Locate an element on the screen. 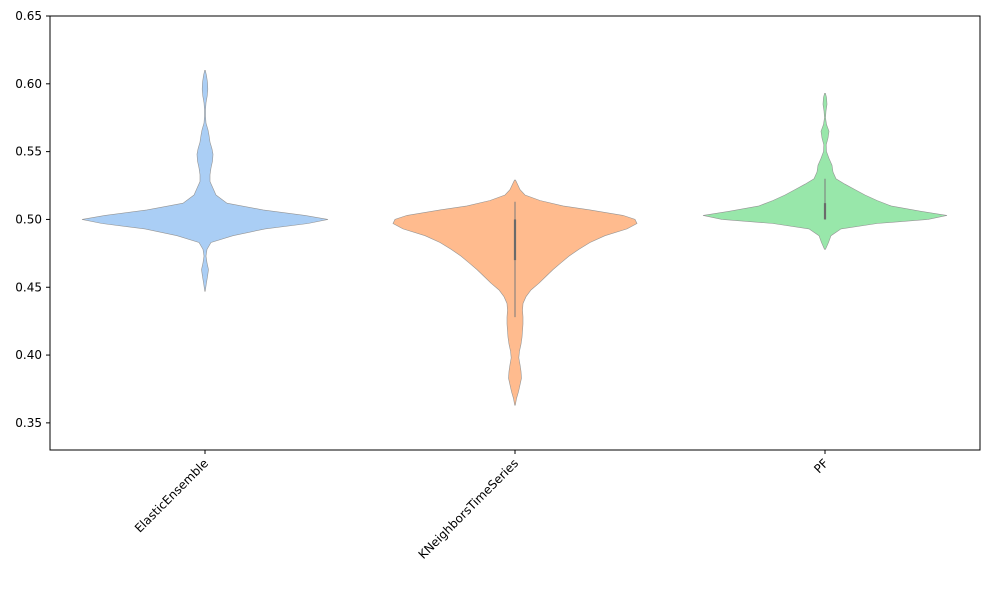 This screenshot has height=593, width=989. y-axis: 0.35 0.40 0.45 0.50 0.55 0.60 0.65 is located at coordinates (32, 219).